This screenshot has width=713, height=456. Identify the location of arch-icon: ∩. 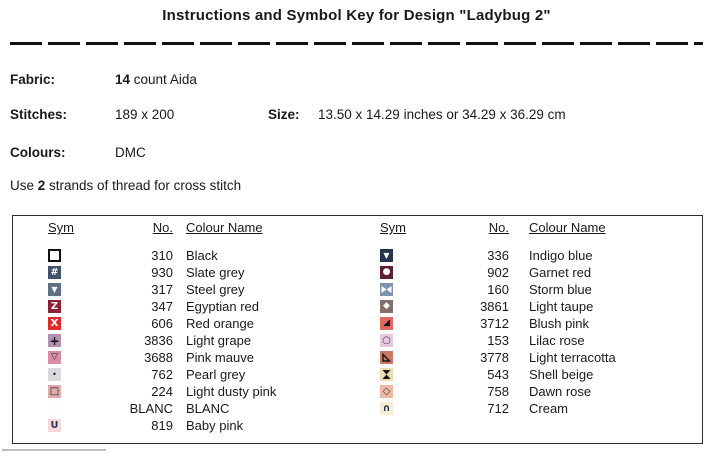
(386, 408).